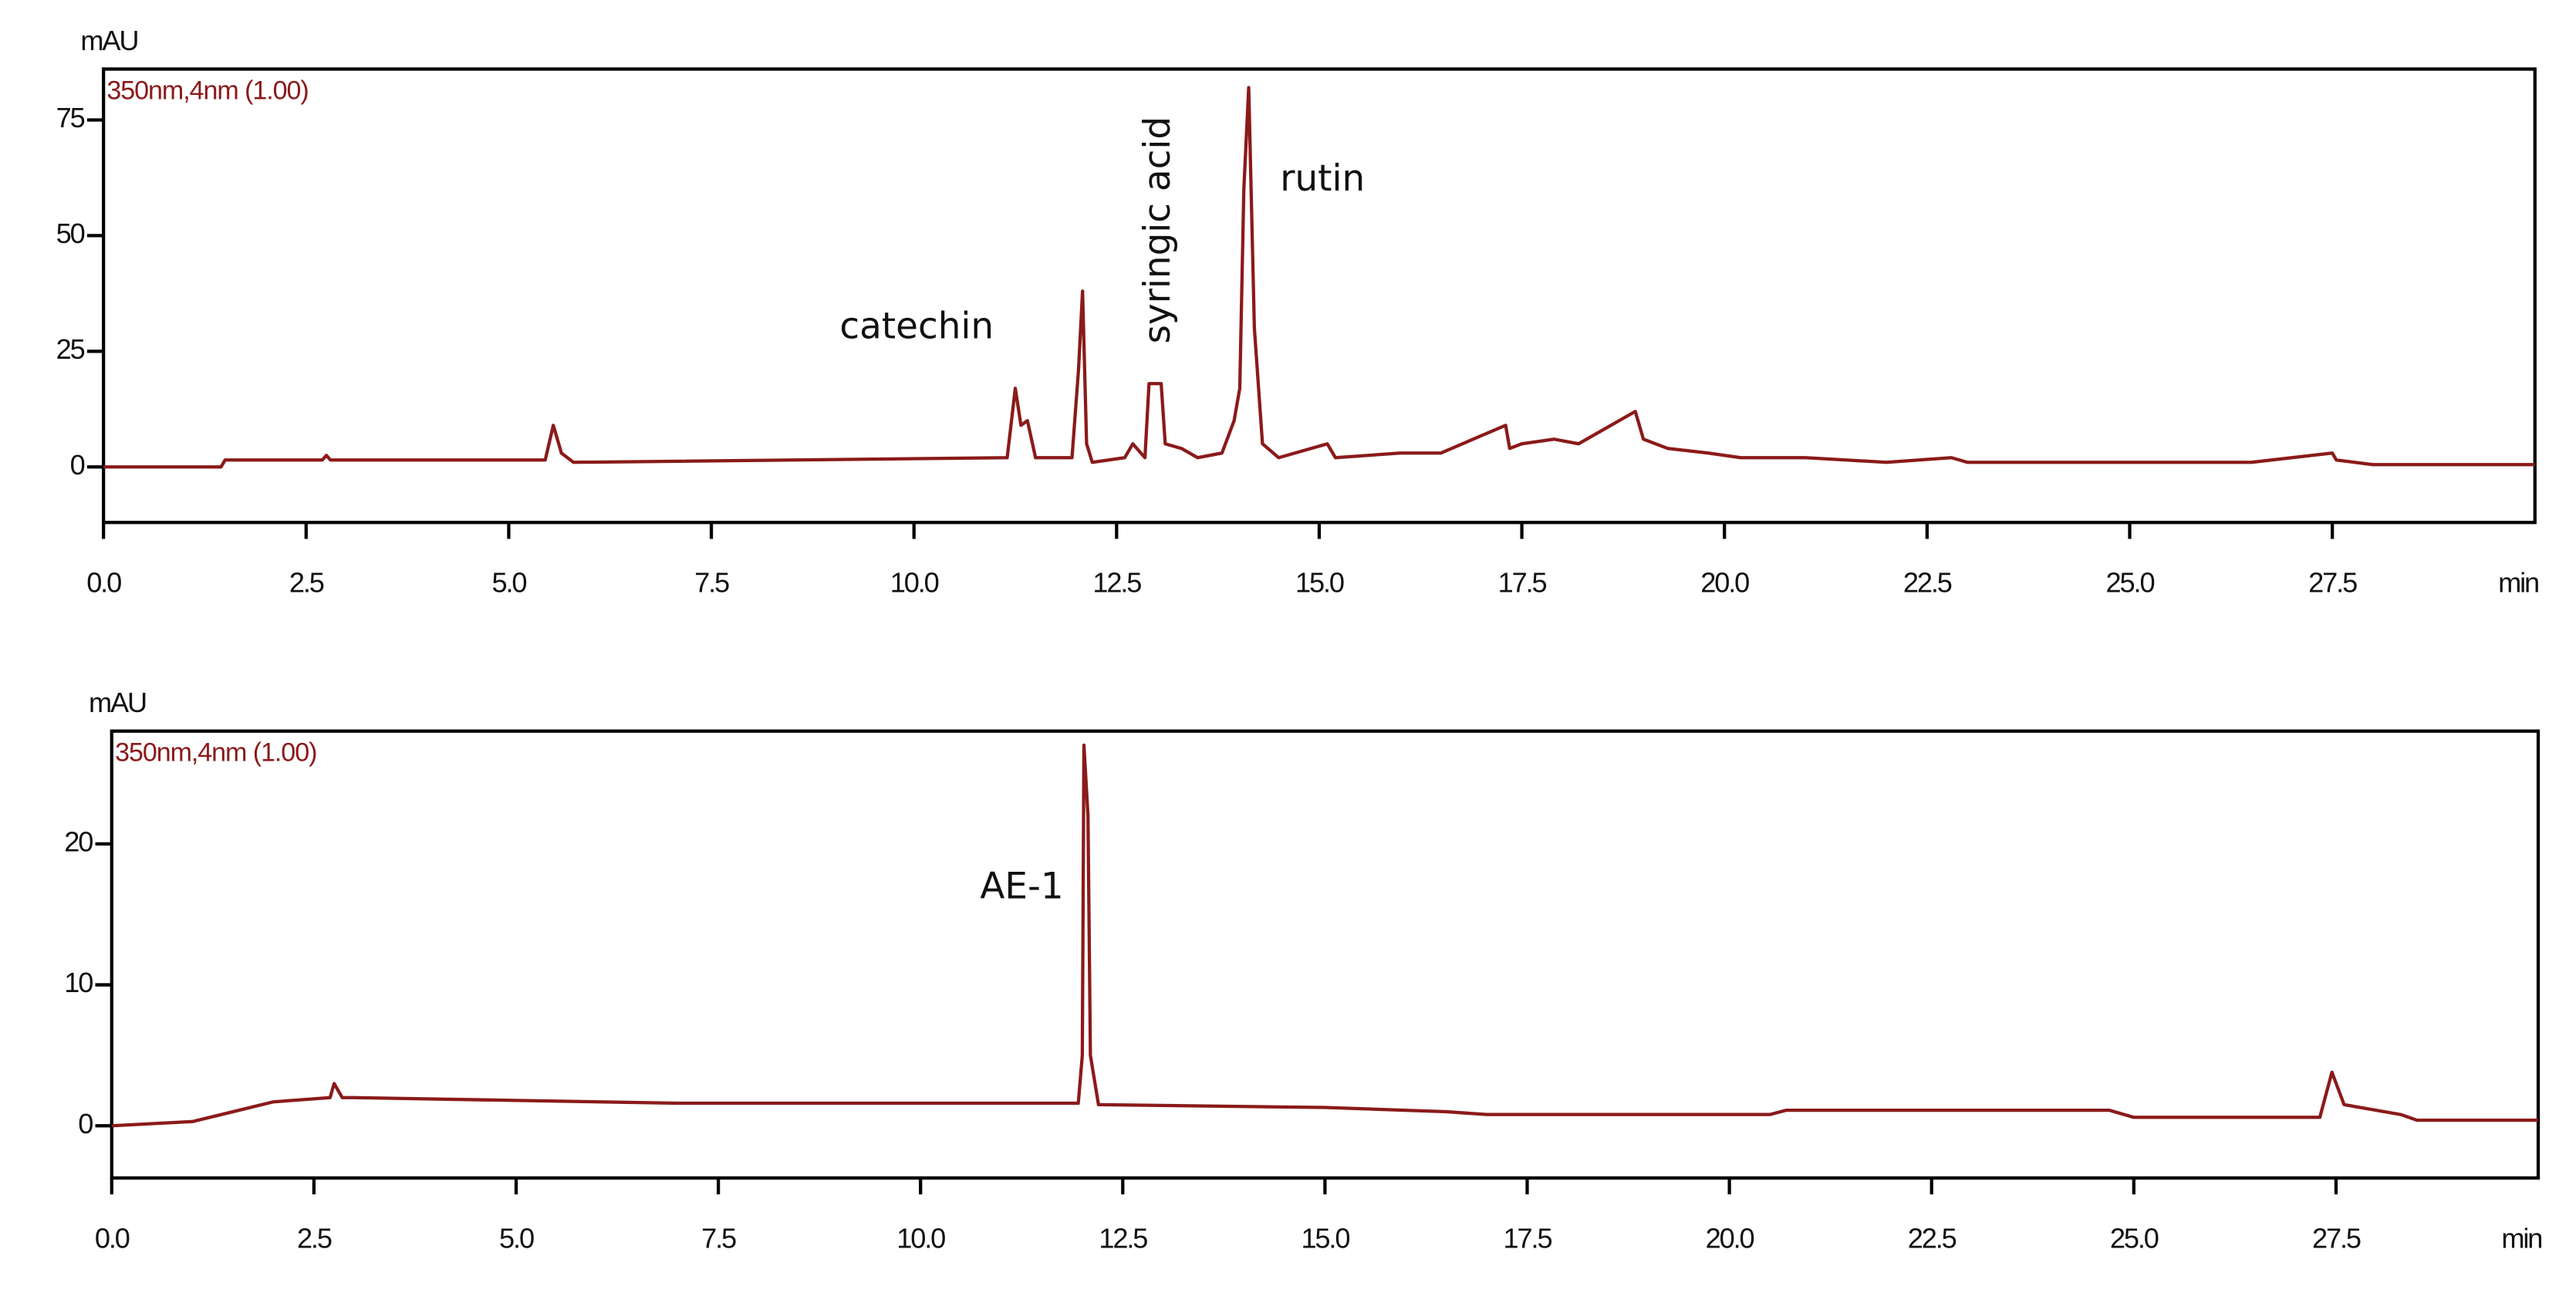  I want to click on peak-annotation: syringic acid, so click(1158, 230).